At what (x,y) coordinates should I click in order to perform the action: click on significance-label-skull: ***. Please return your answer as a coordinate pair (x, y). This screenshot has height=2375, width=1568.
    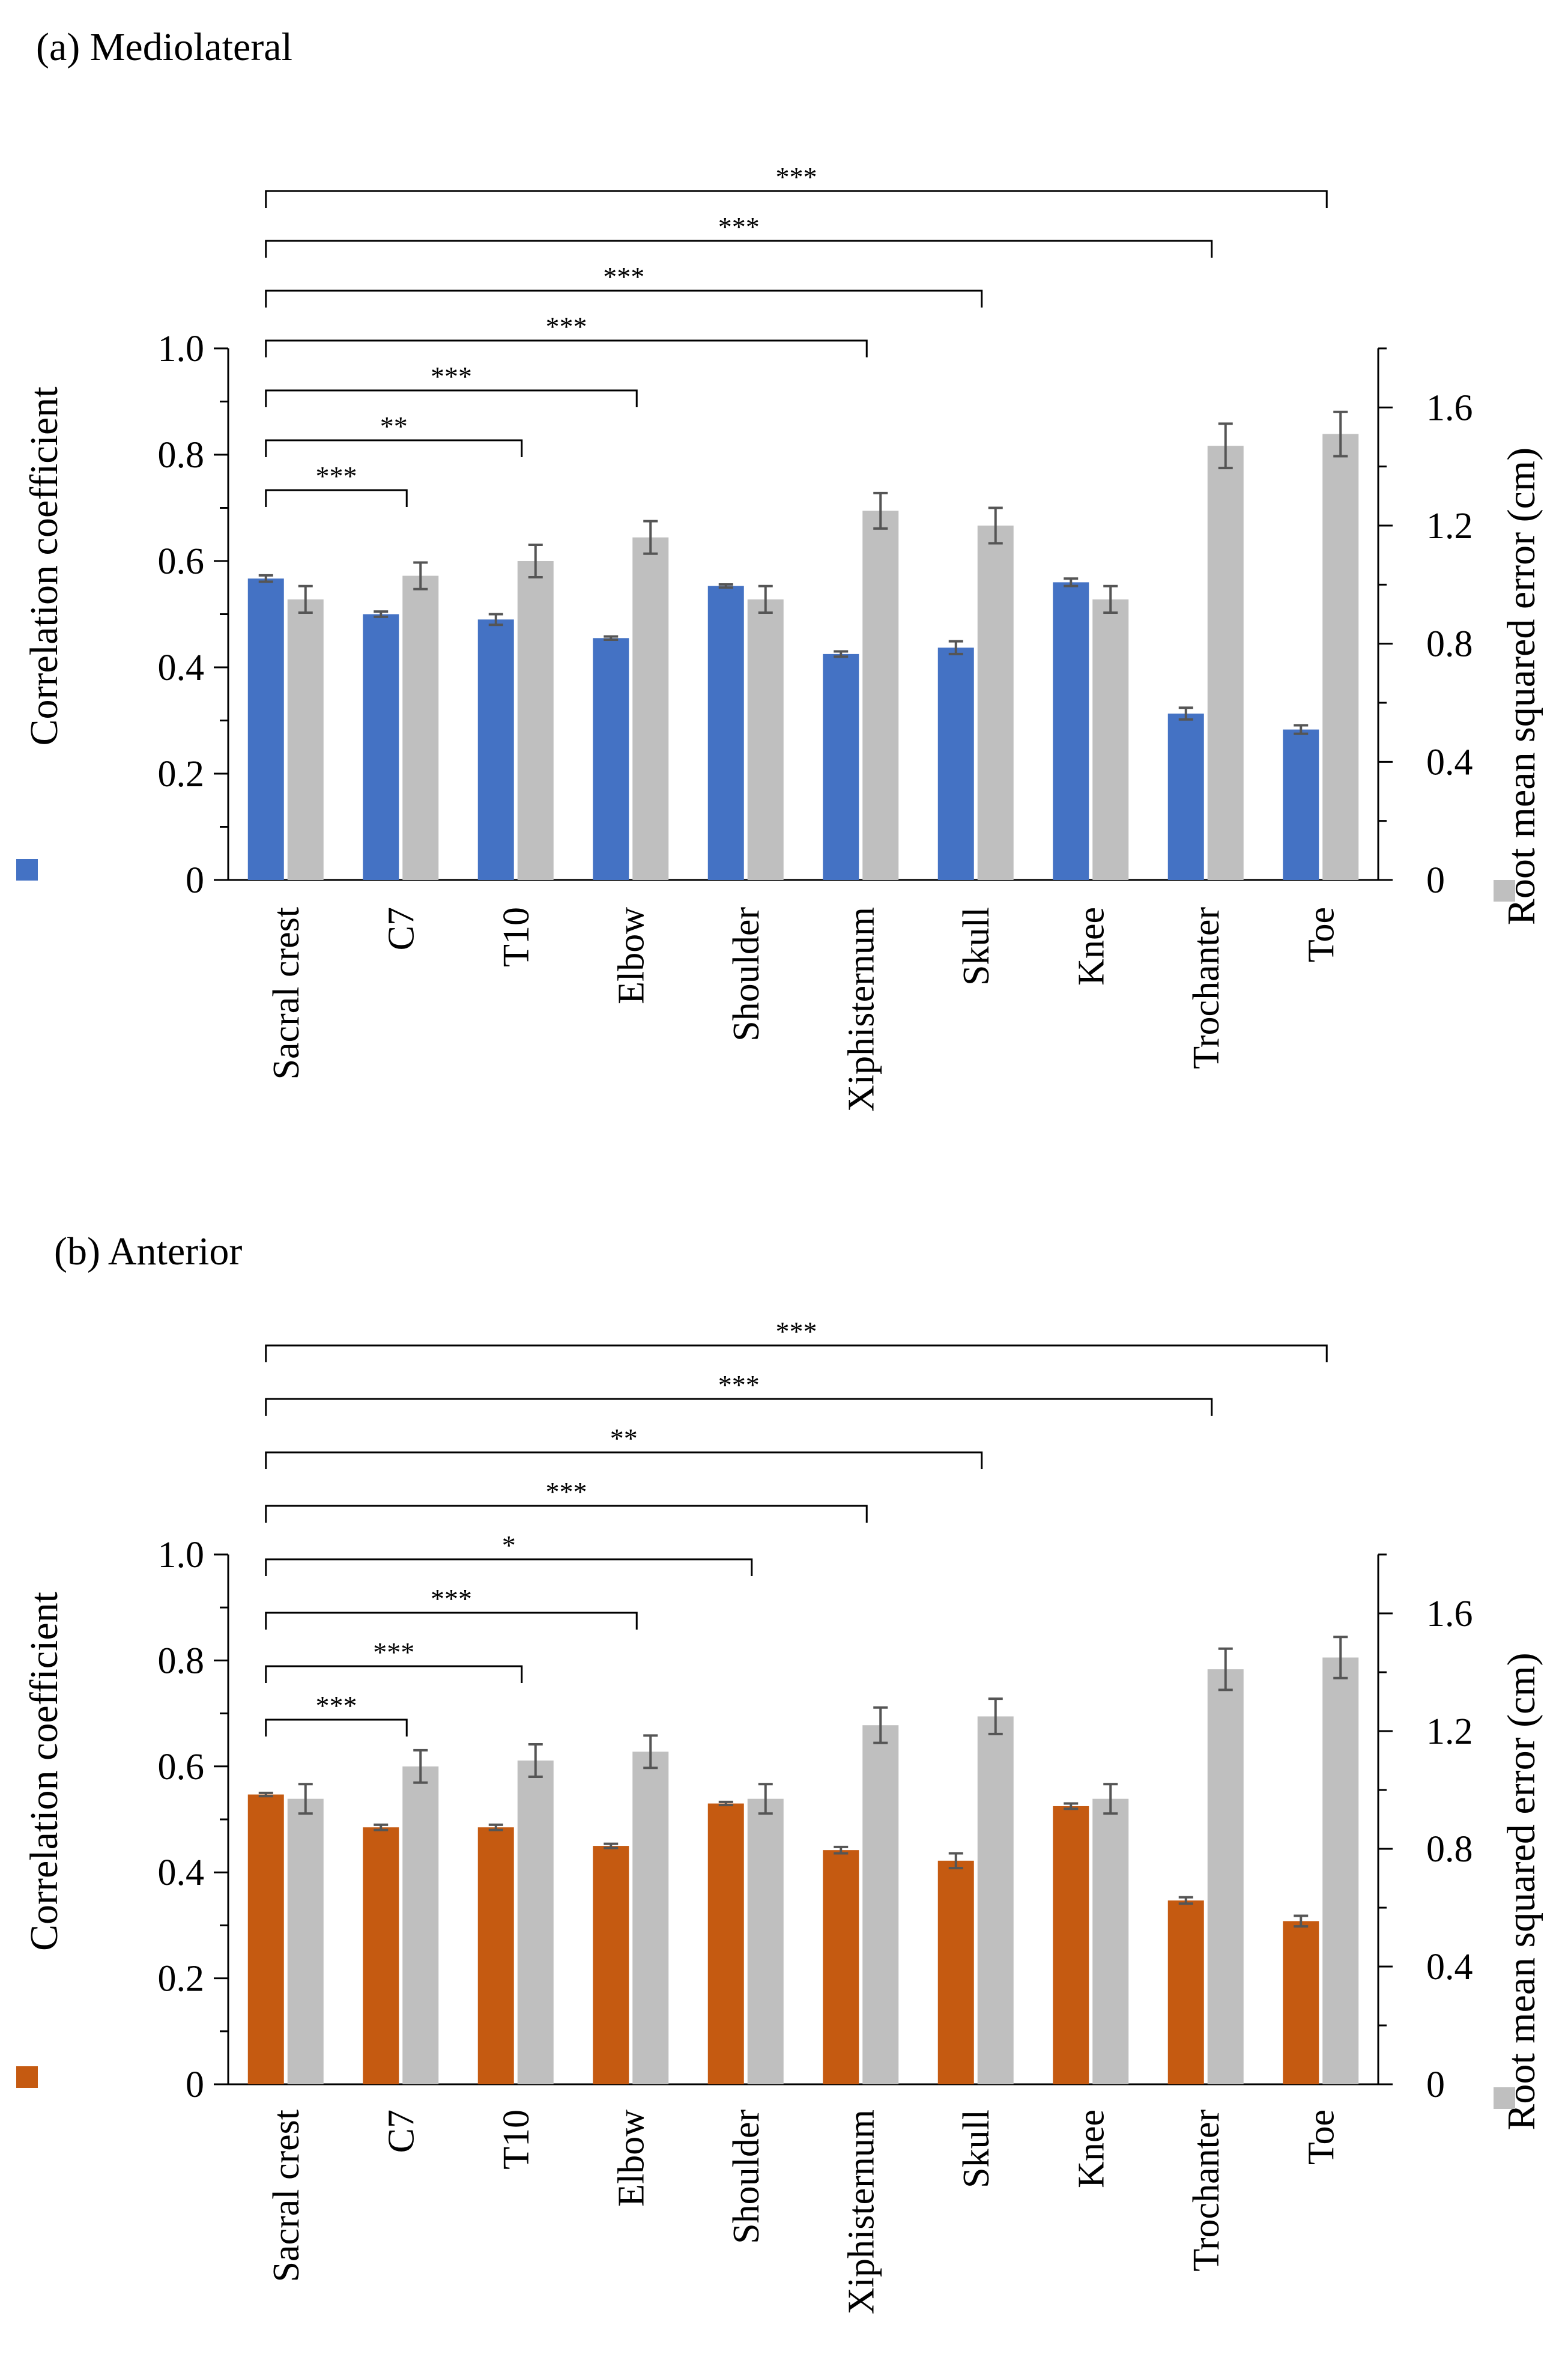
    Looking at the image, I should click on (623, 276).